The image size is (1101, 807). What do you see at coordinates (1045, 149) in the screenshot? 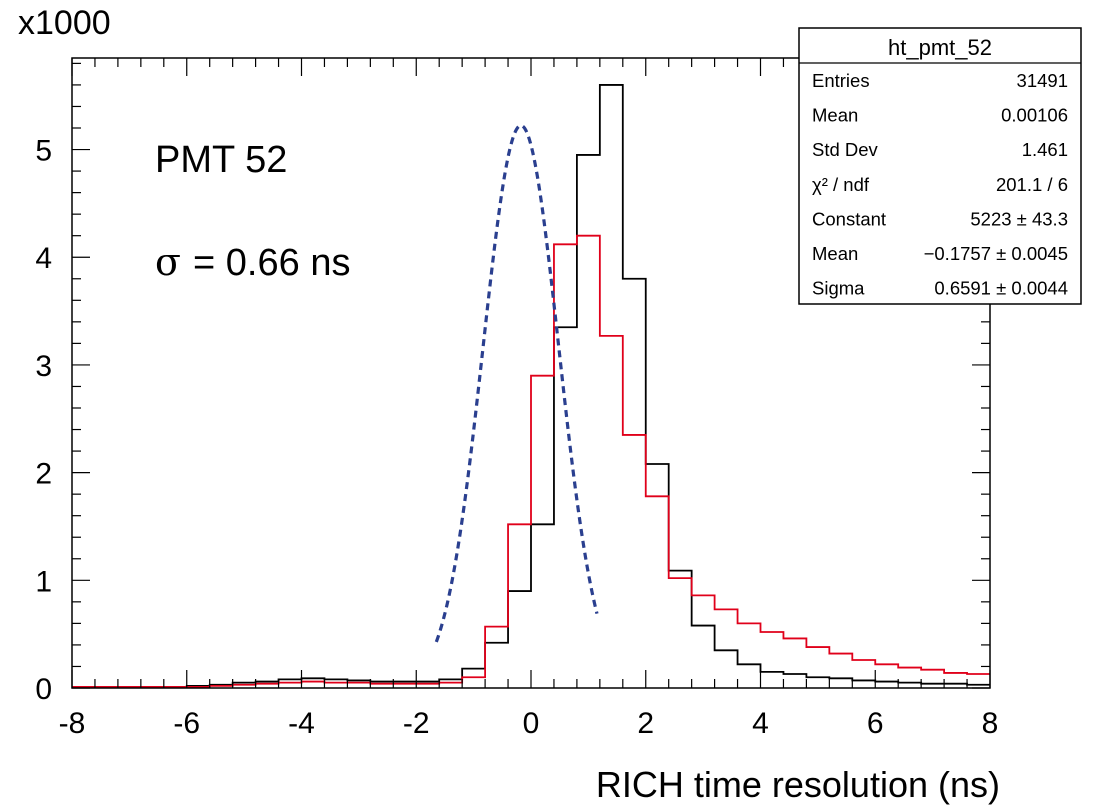
I see `stats-row-value: 1.461` at bounding box center [1045, 149].